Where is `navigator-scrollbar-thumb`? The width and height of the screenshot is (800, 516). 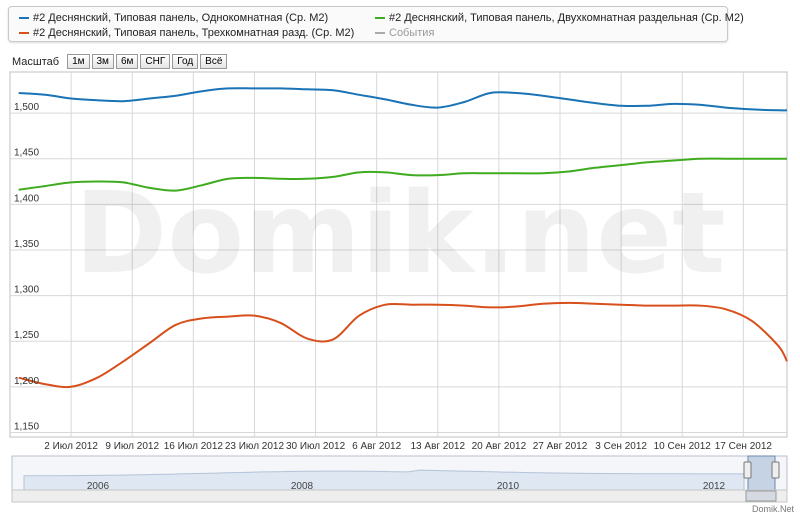
navigator-scrollbar-thumb is located at coordinates (761, 496).